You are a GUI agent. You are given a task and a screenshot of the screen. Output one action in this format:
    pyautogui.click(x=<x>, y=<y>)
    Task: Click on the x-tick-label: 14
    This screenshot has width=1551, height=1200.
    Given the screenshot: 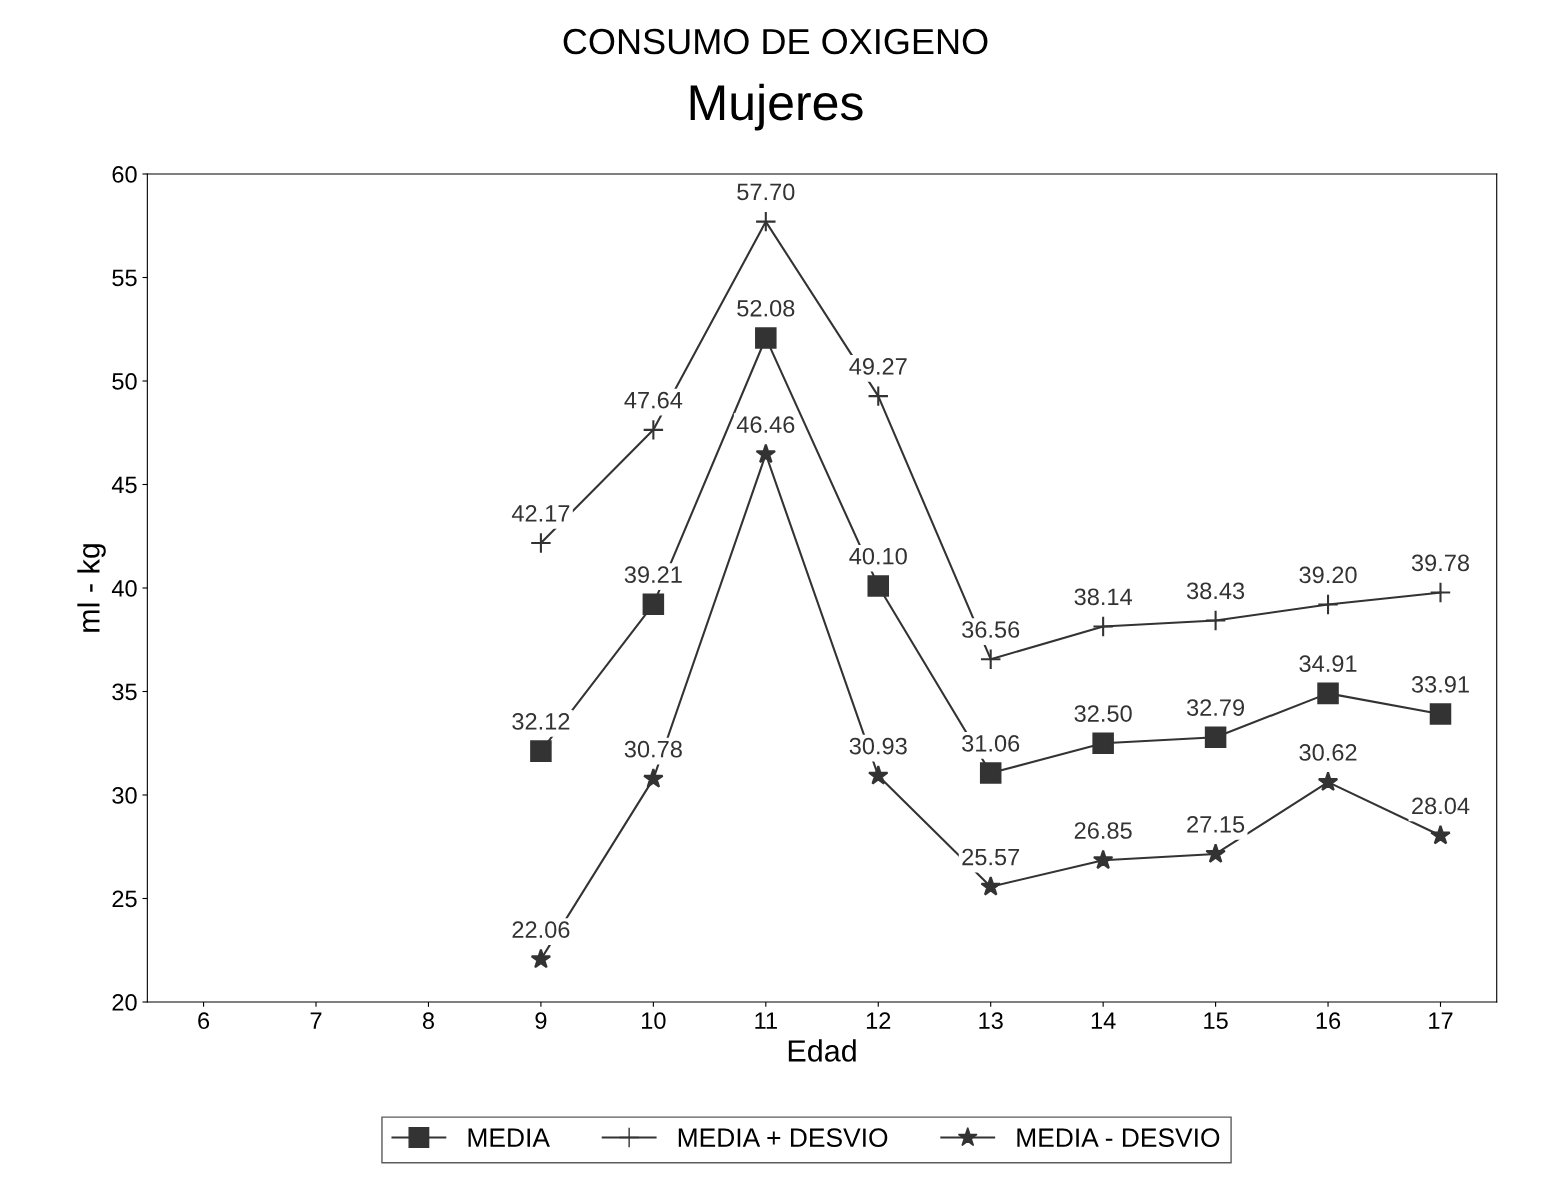 What is the action you would take?
    pyautogui.click(x=1103, y=1020)
    